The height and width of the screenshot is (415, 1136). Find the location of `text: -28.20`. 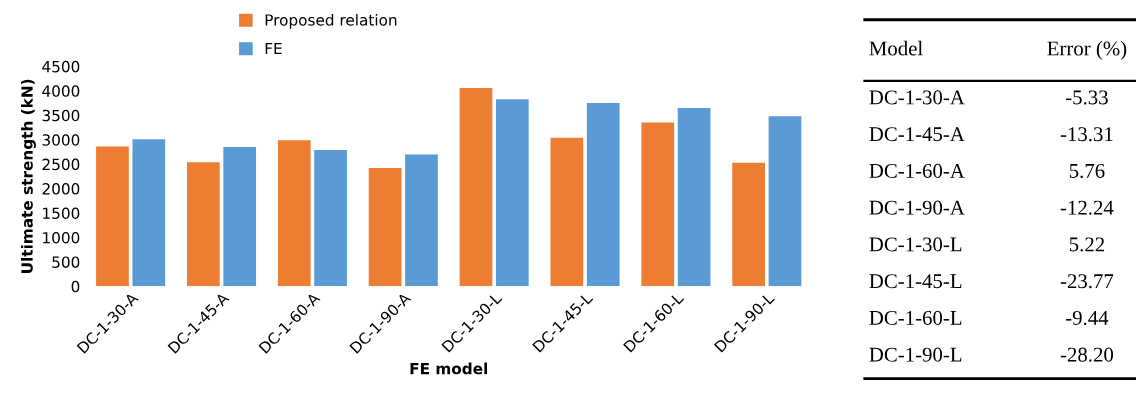

text: -28.20 is located at coordinates (1087, 354).